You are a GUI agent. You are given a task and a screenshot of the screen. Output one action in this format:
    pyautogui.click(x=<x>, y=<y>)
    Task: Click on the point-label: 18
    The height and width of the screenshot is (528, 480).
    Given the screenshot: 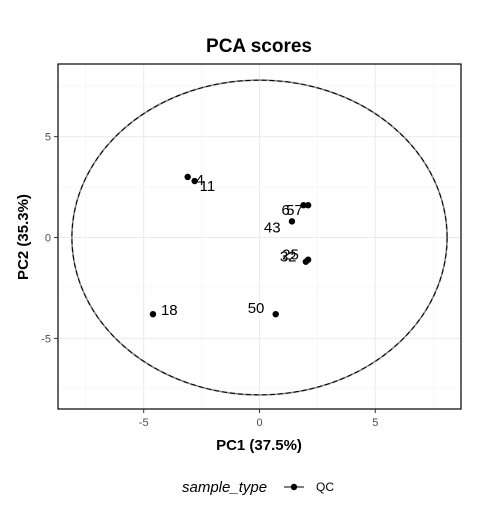 What is the action you would take?
    pyautogui.click(x=169, y=310)
    